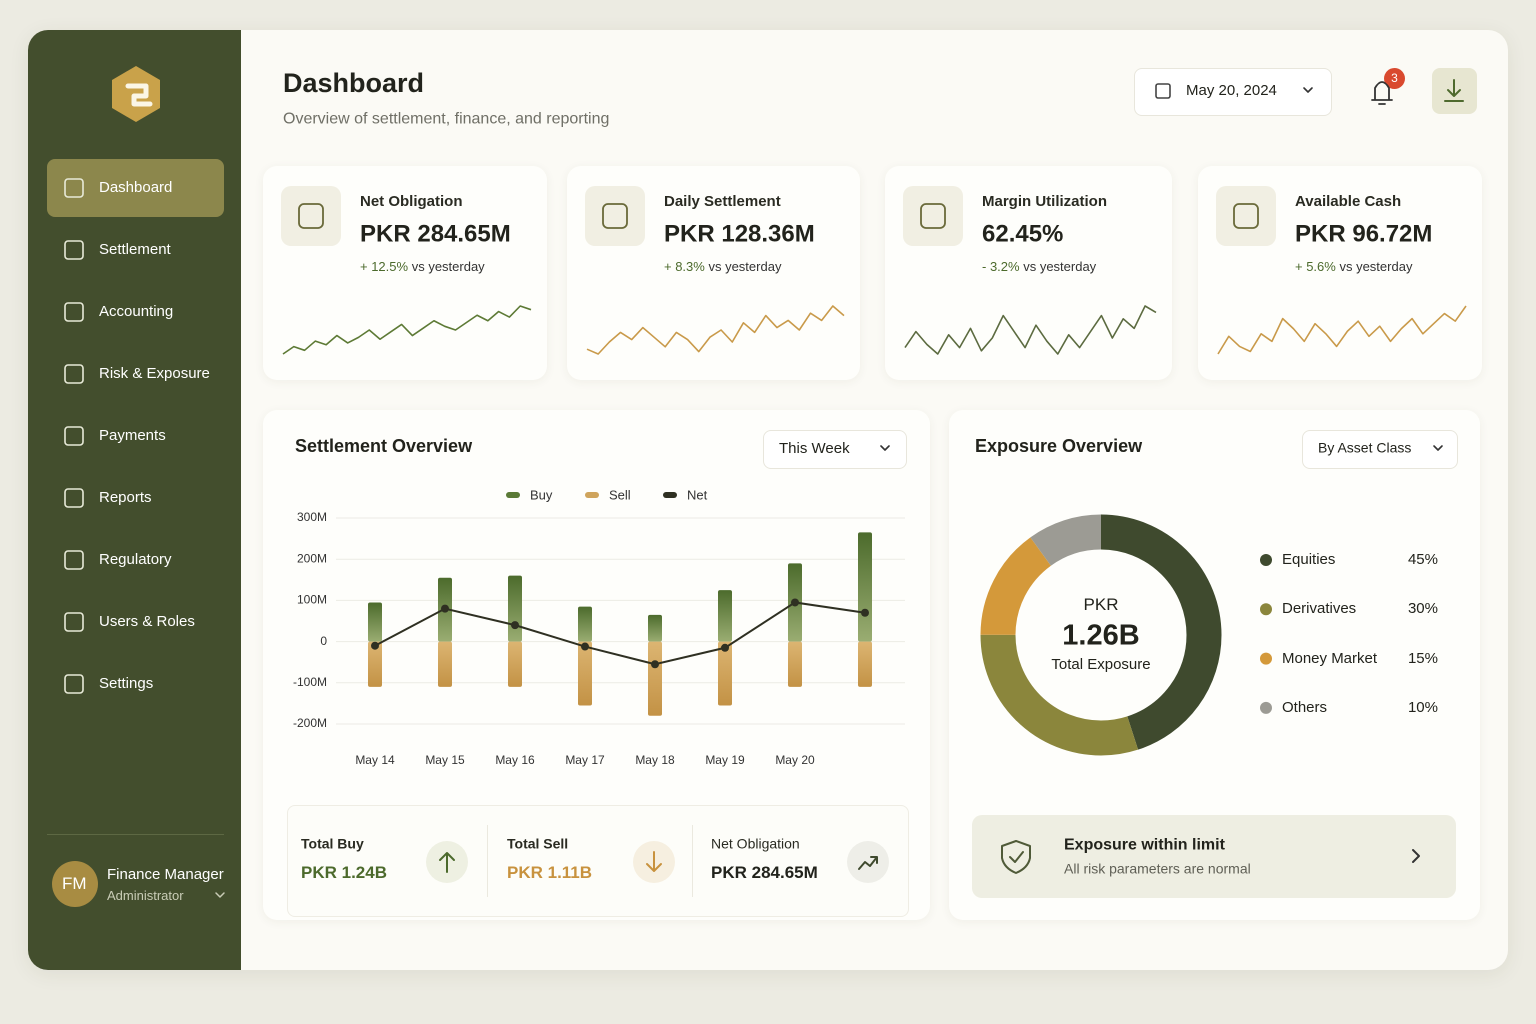 The height and width of the screenshot is (1024, 1536). What do you see at coordinates (585, 760) in the screenshot?
I see `x-tick-label: May 17` at bounding box center [585, 760].